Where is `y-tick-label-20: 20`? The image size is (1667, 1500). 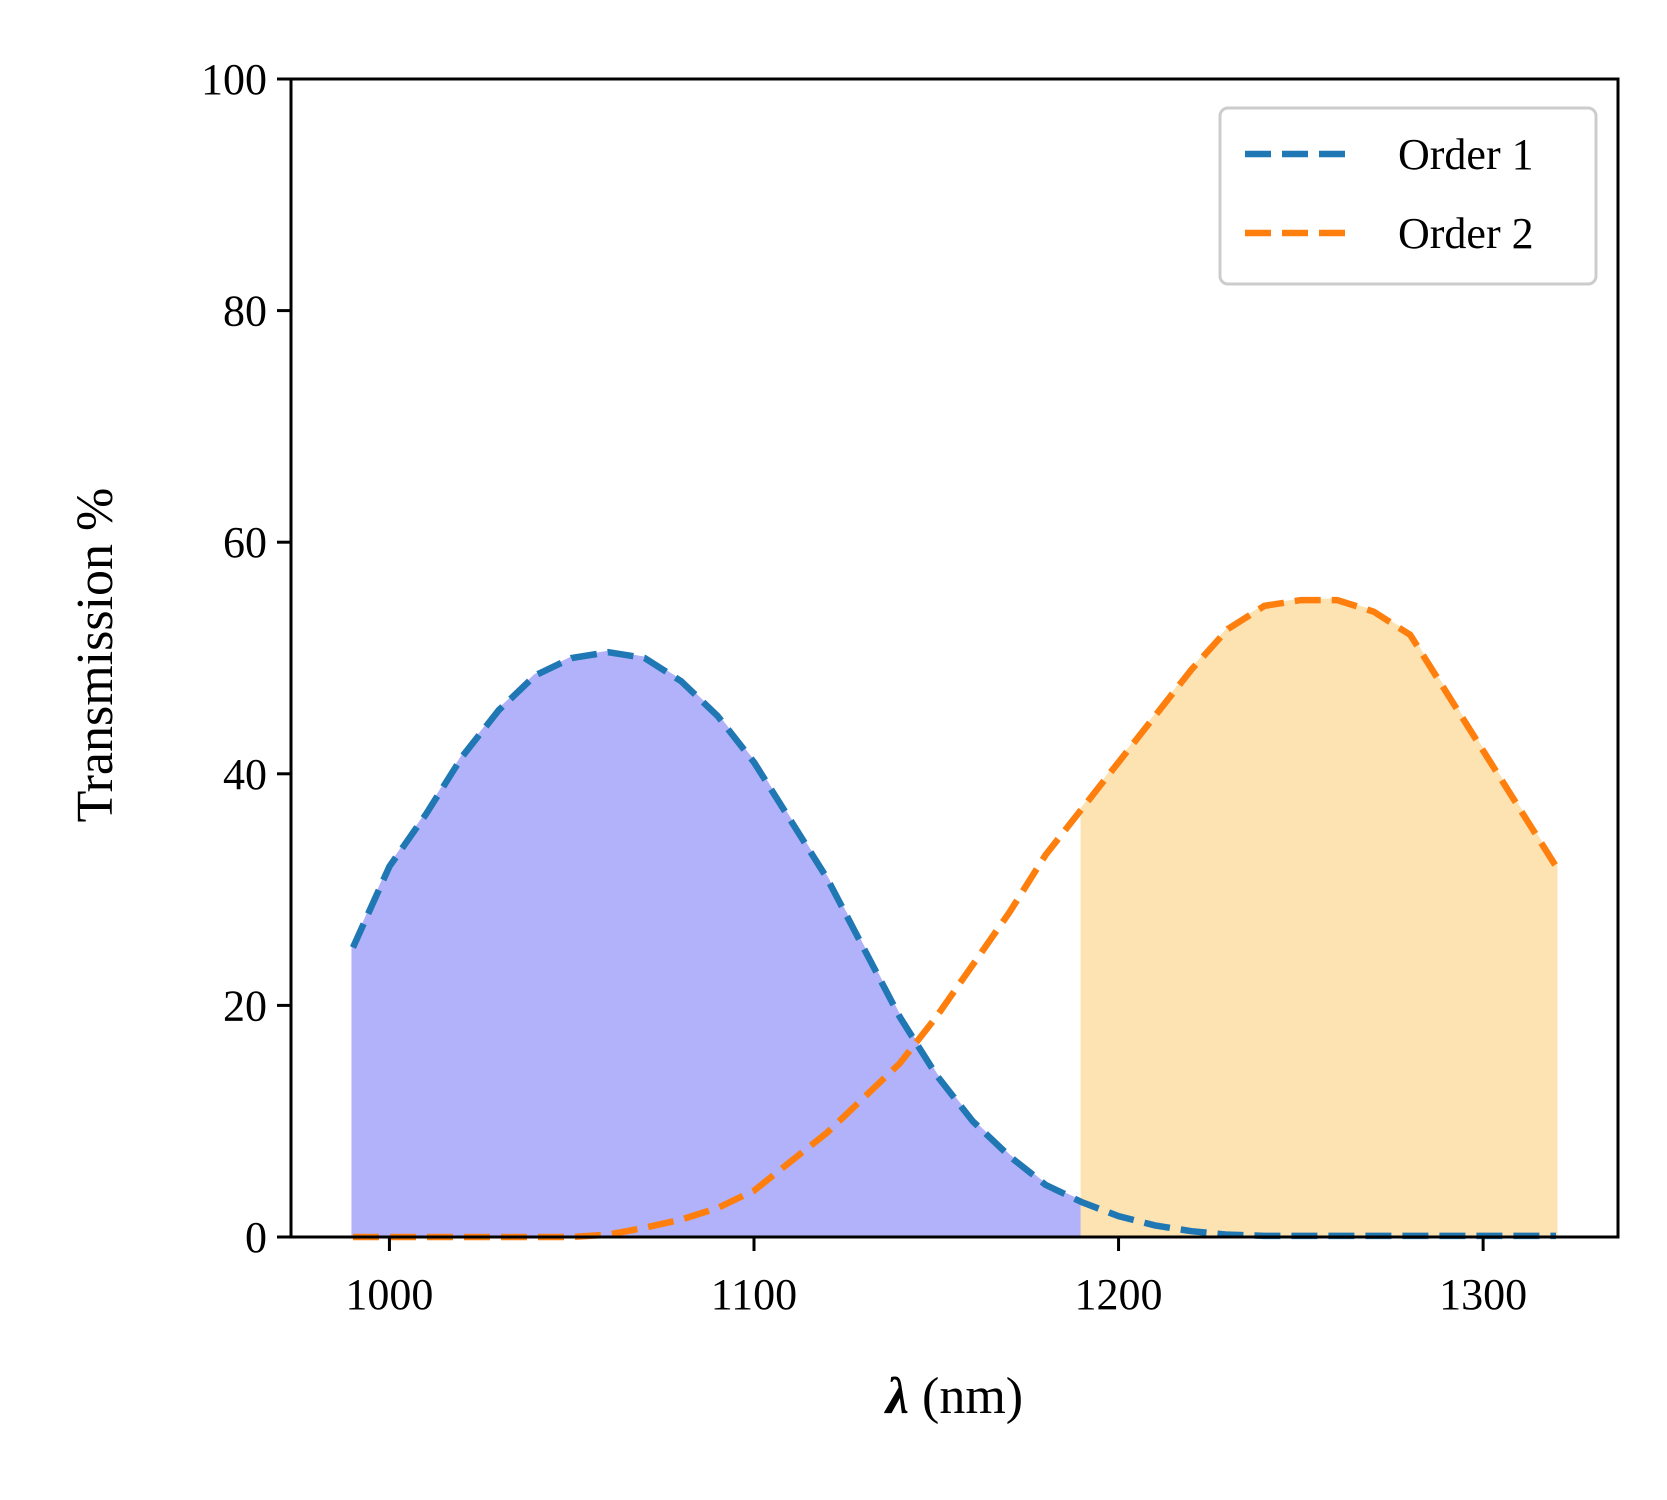 y-tick-label-20: 20 is located at coordinates (245, 1005).